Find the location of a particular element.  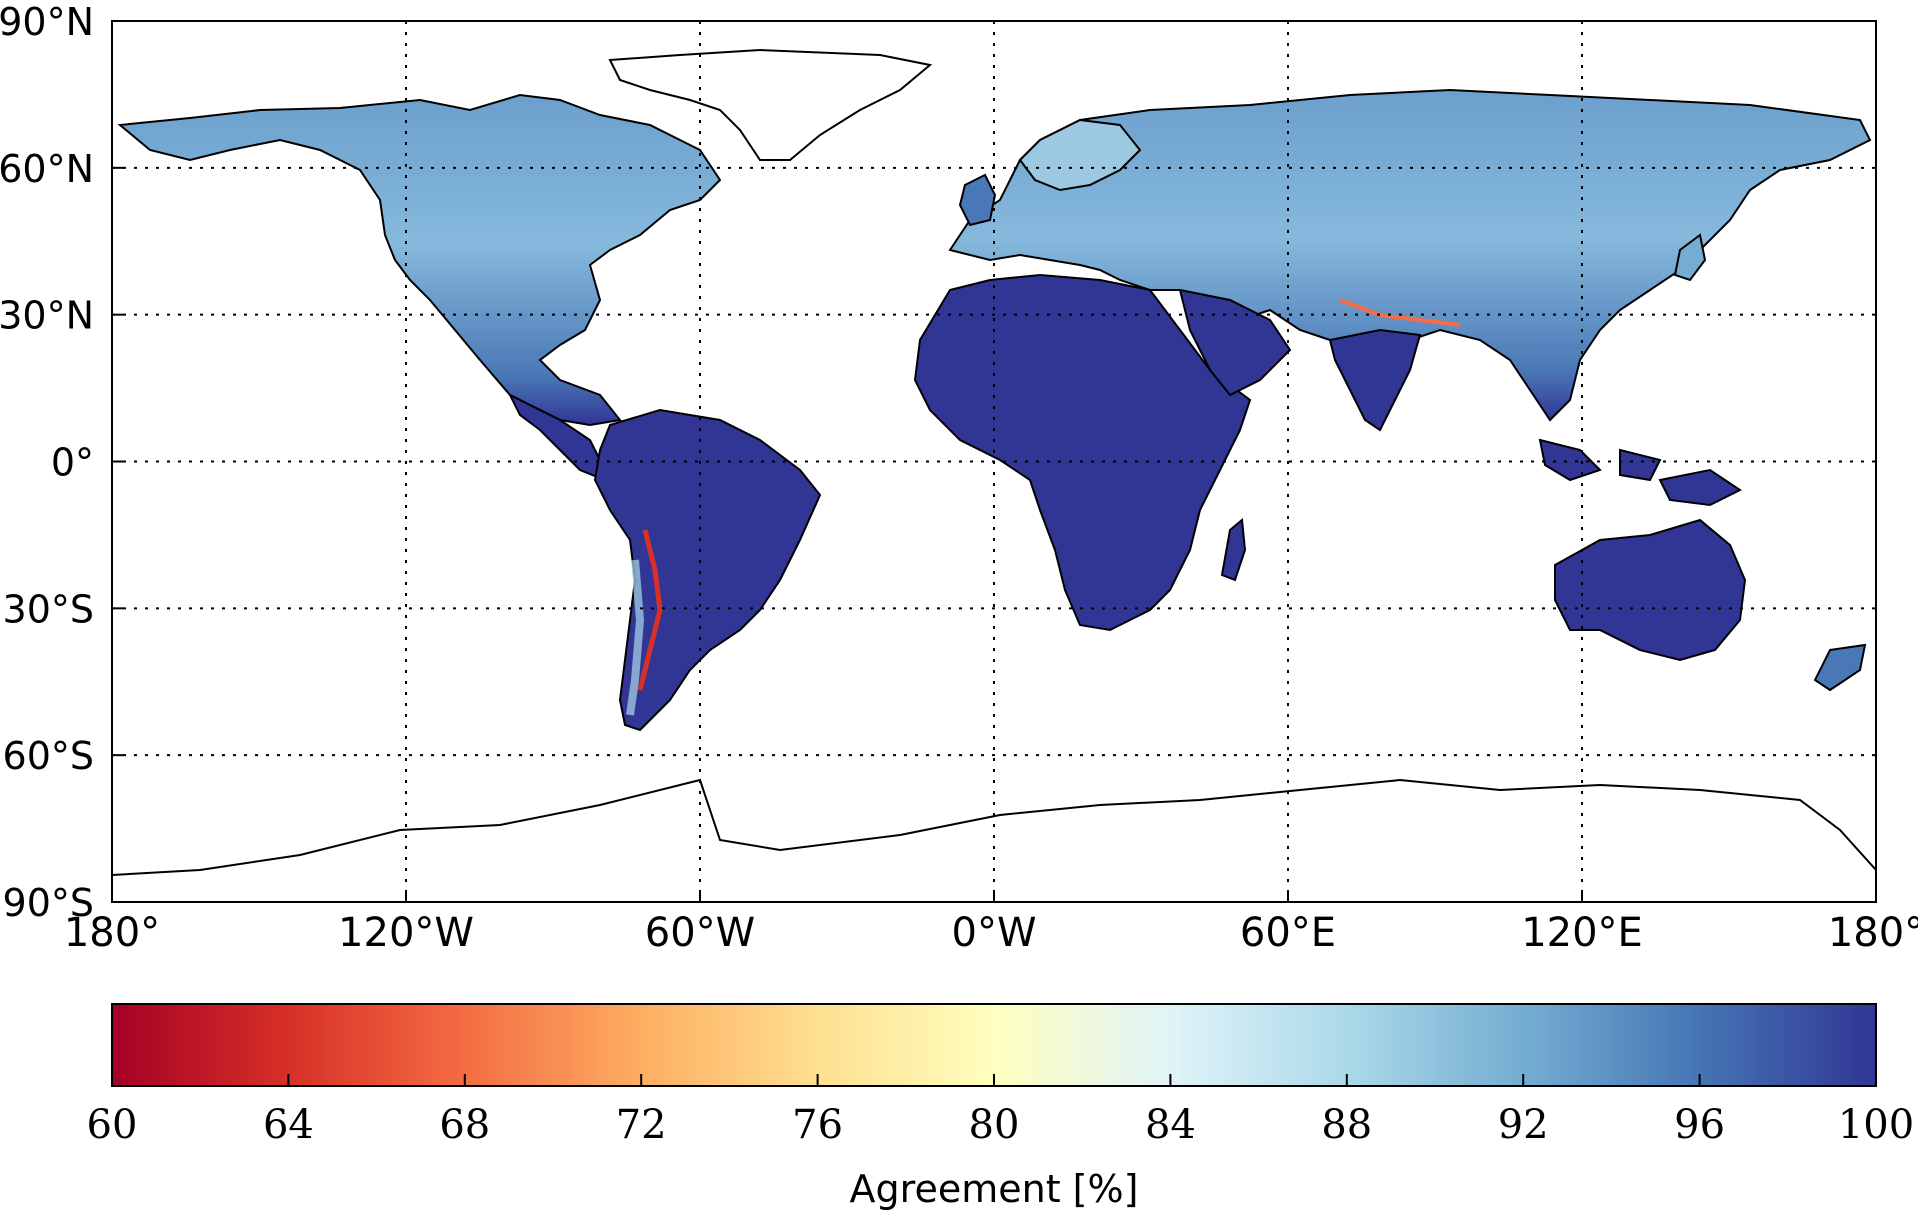

y-tick-label: 60°N is located at coordinates (47, 169).